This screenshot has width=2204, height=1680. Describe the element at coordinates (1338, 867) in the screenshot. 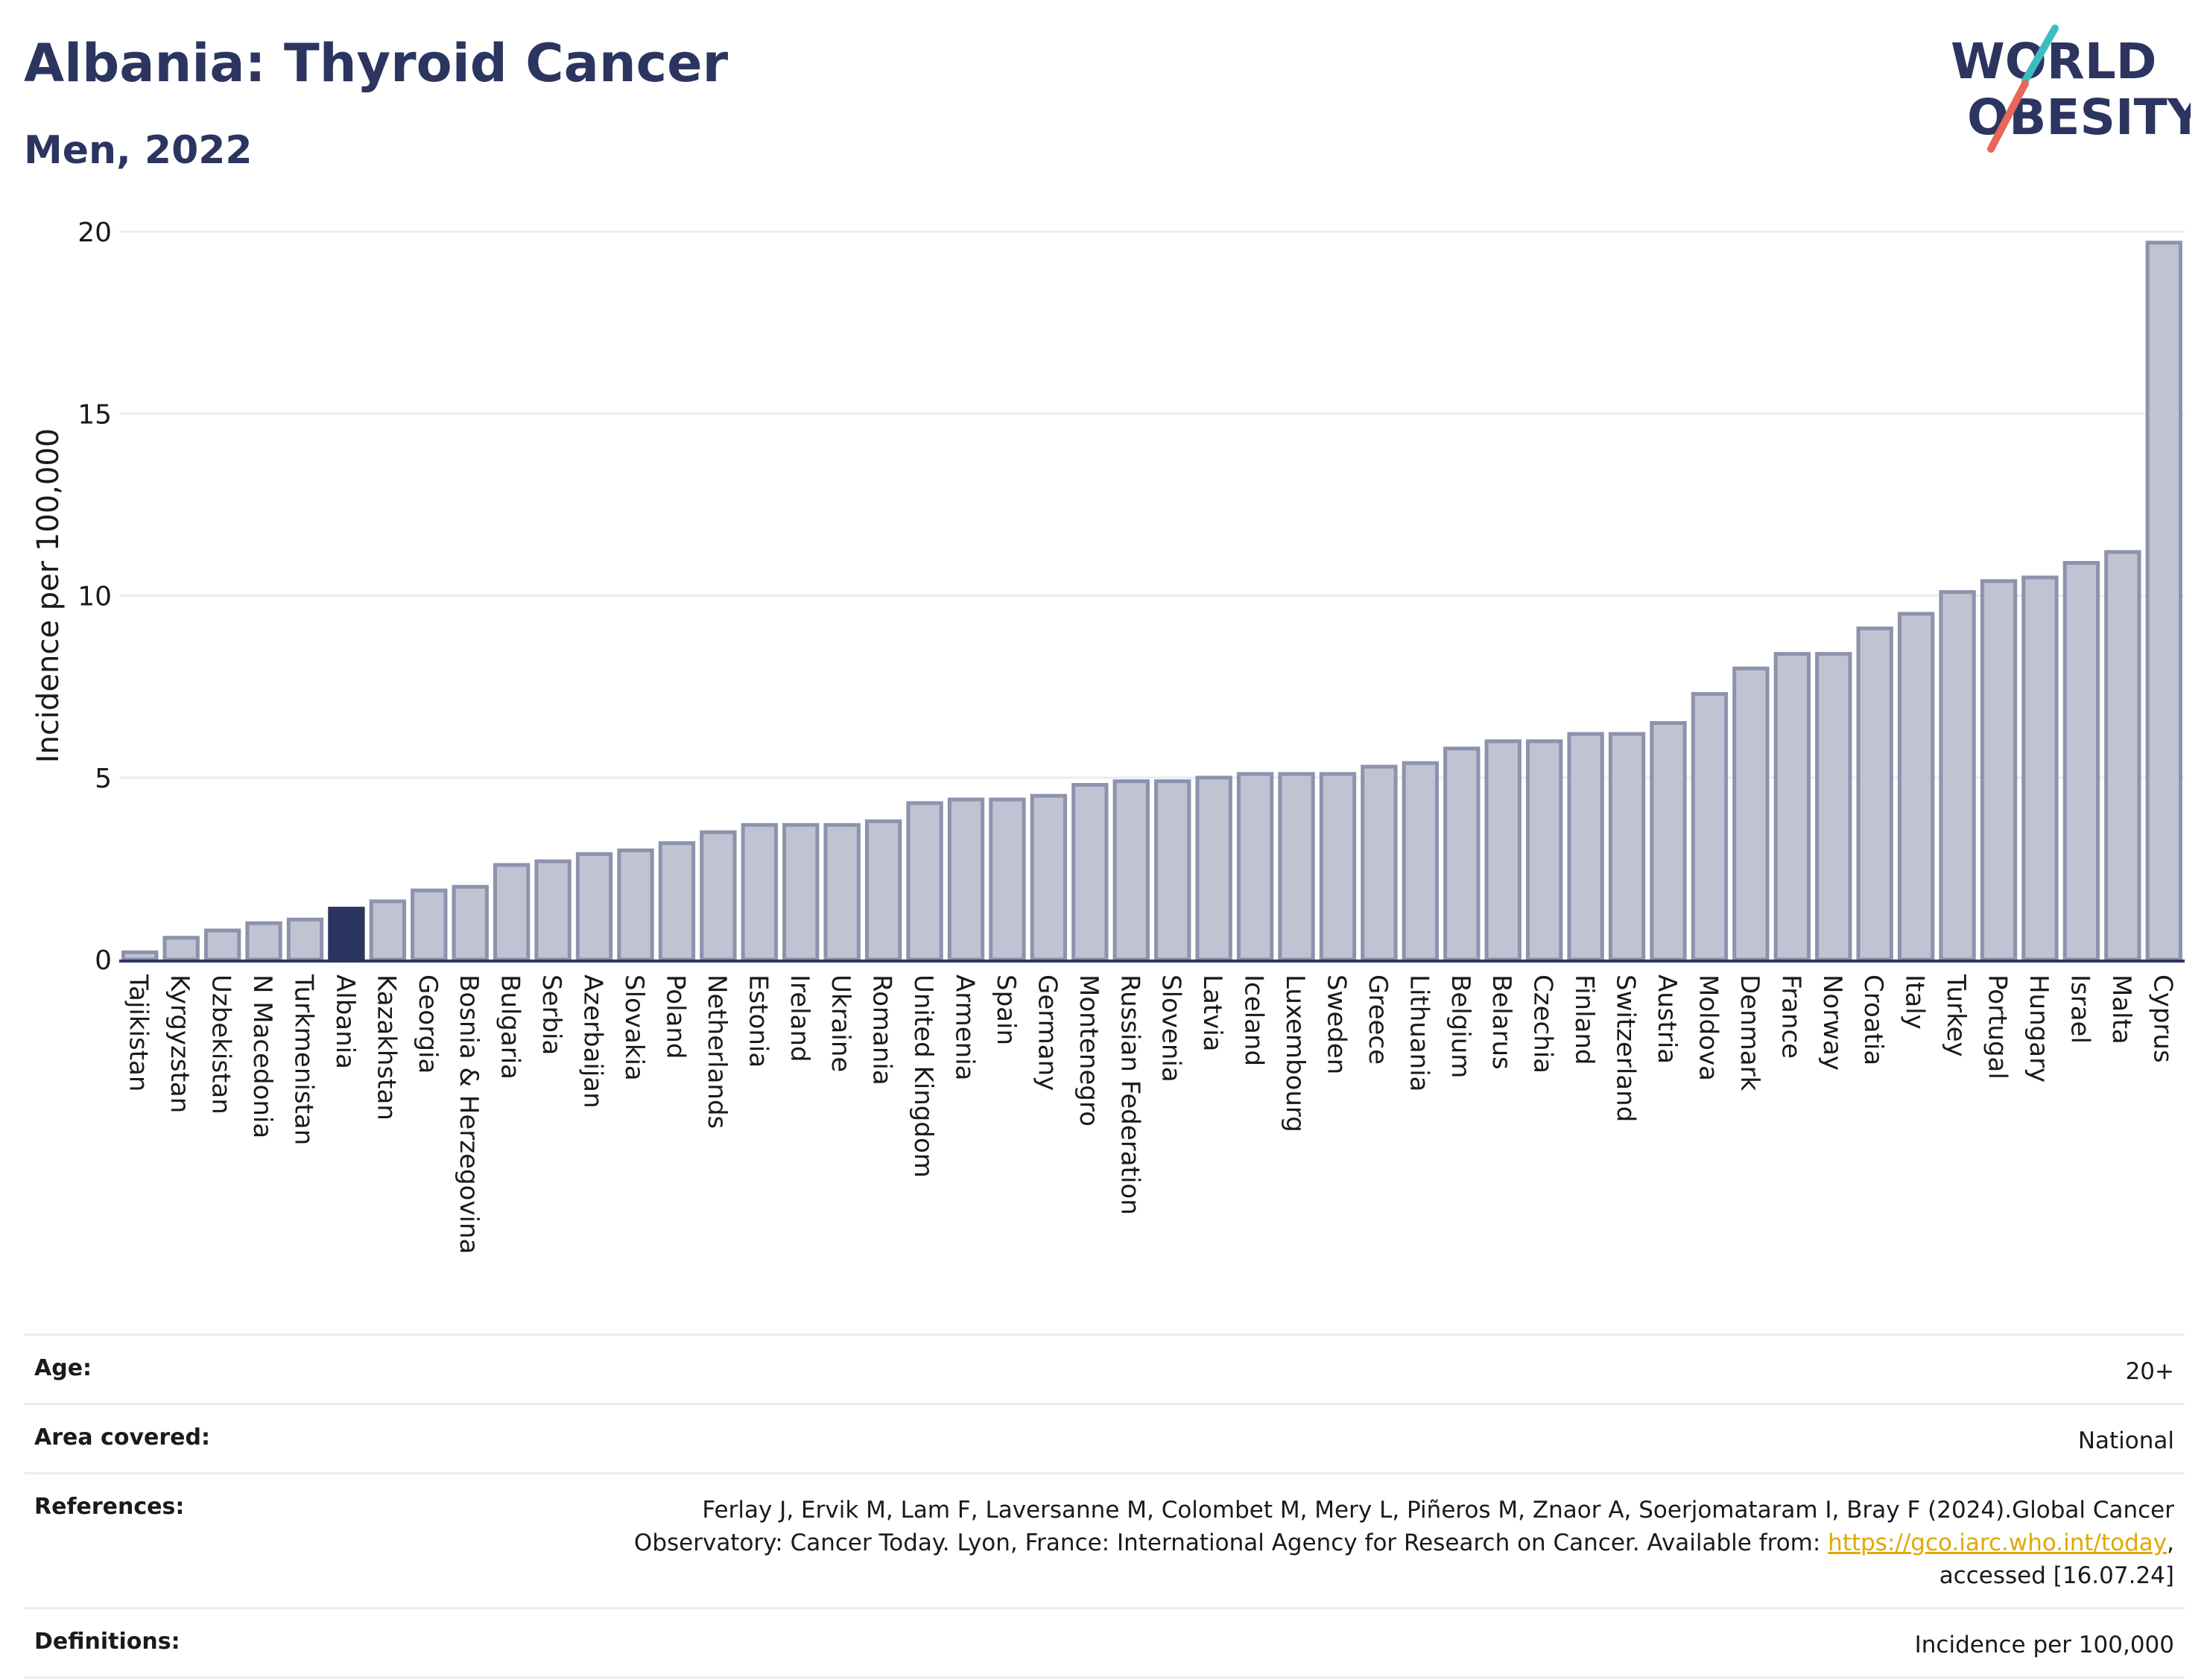

I see `bar-Sweden` at that location.